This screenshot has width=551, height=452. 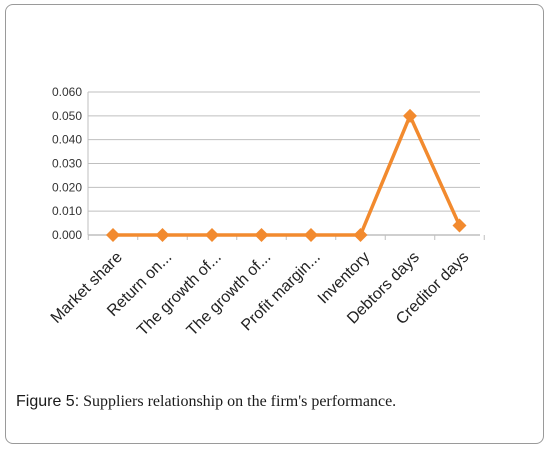 What do you see at coordinates (67, 116) in the screenshot?
I see `y-tick-label: 0.050` at bounding box center [67, 116].